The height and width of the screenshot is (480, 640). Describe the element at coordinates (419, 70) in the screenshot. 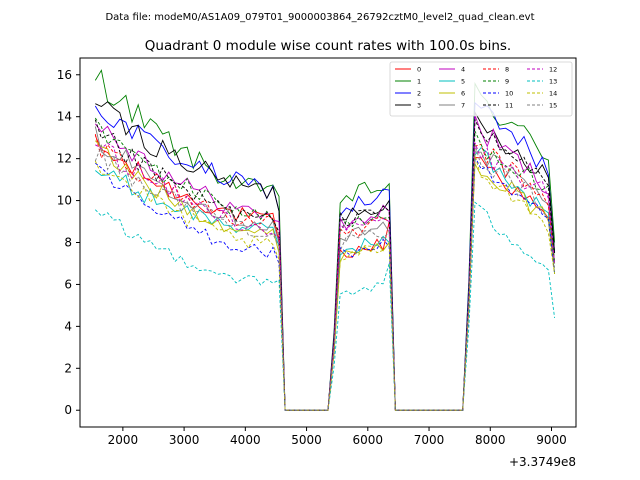

I see `legend-label-0: 0` at that location.